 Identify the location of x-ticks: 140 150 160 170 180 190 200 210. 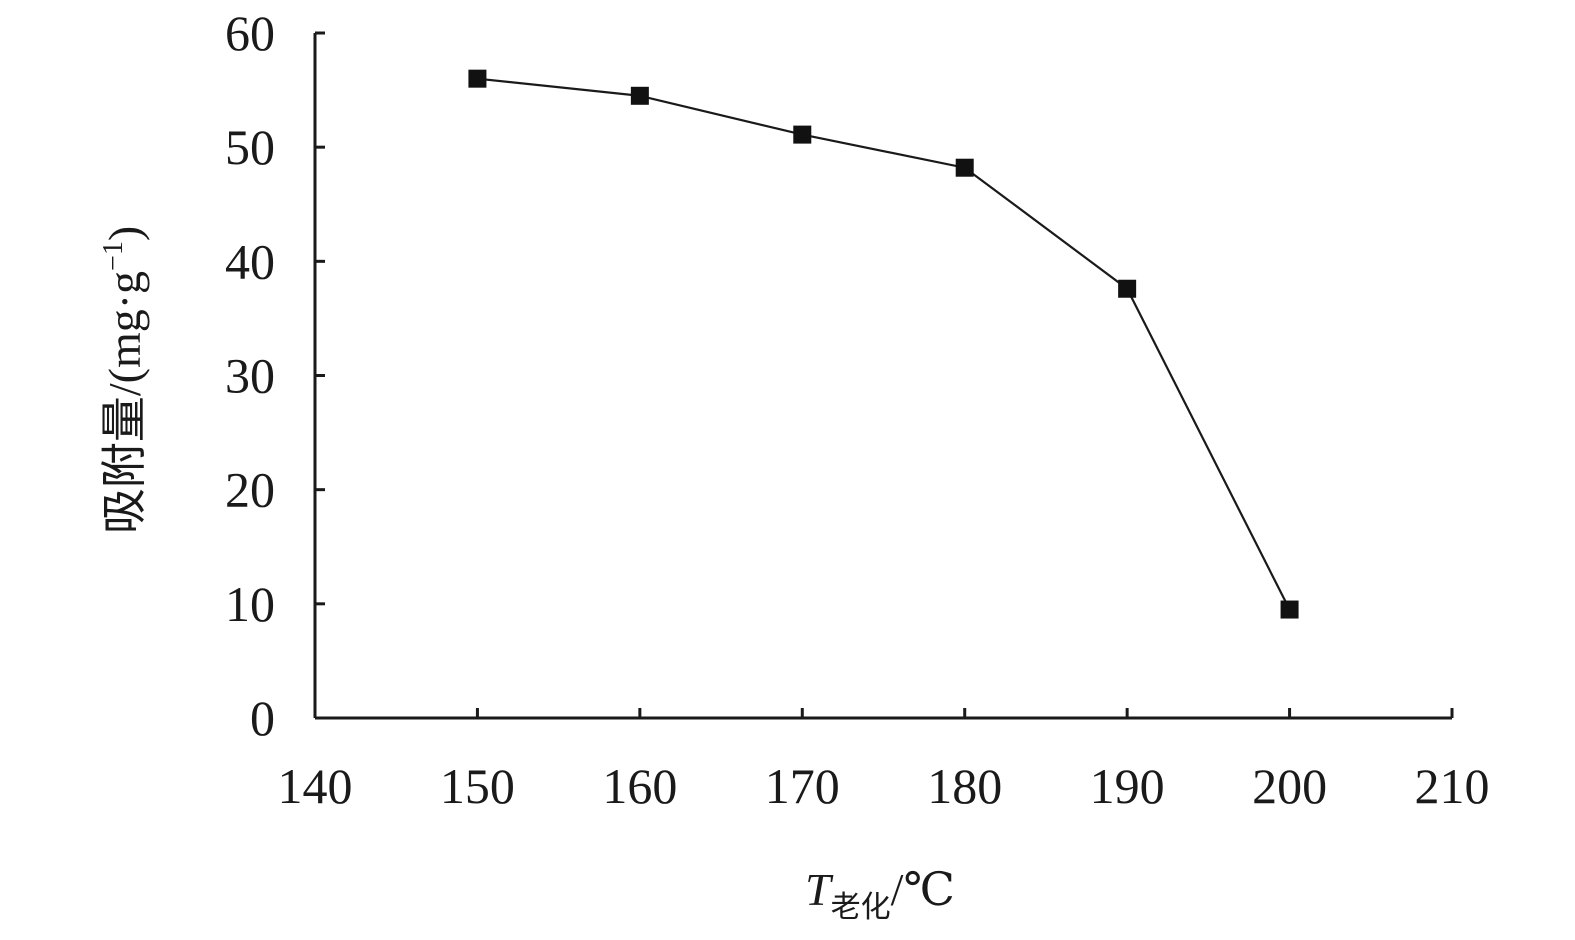
(884, 761).